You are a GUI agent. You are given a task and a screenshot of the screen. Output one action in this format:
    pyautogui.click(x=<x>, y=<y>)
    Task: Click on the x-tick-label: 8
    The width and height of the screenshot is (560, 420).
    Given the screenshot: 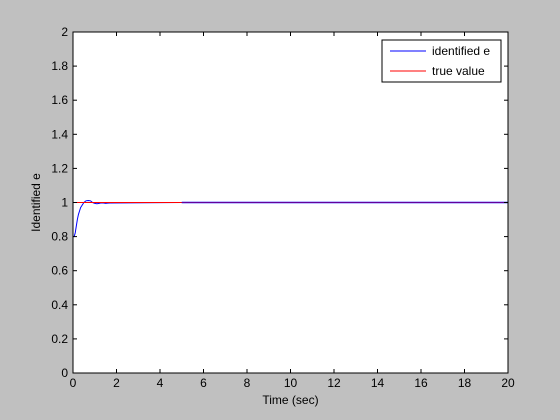 What is the action you would take?
    pyautogui.click(x=247, y=383)
    